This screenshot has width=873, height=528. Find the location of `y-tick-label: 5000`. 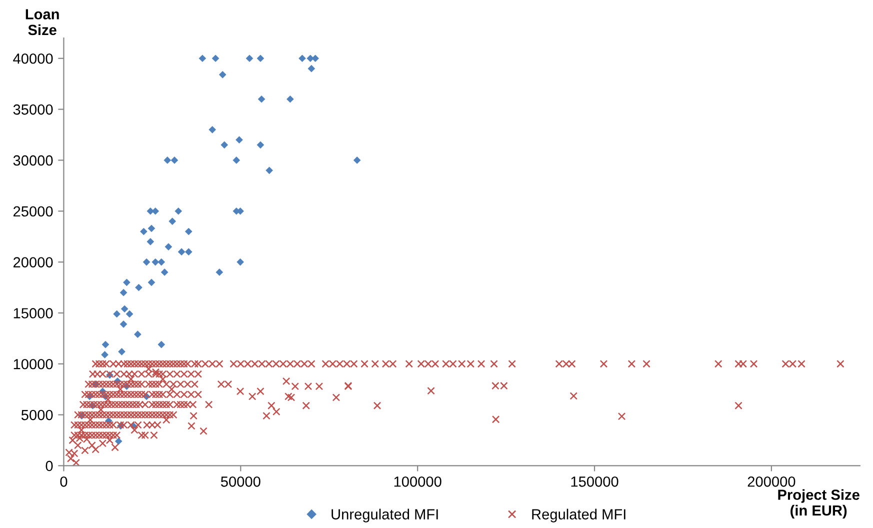

y-tick-label: 5000 is located at coordinates (37, 415).